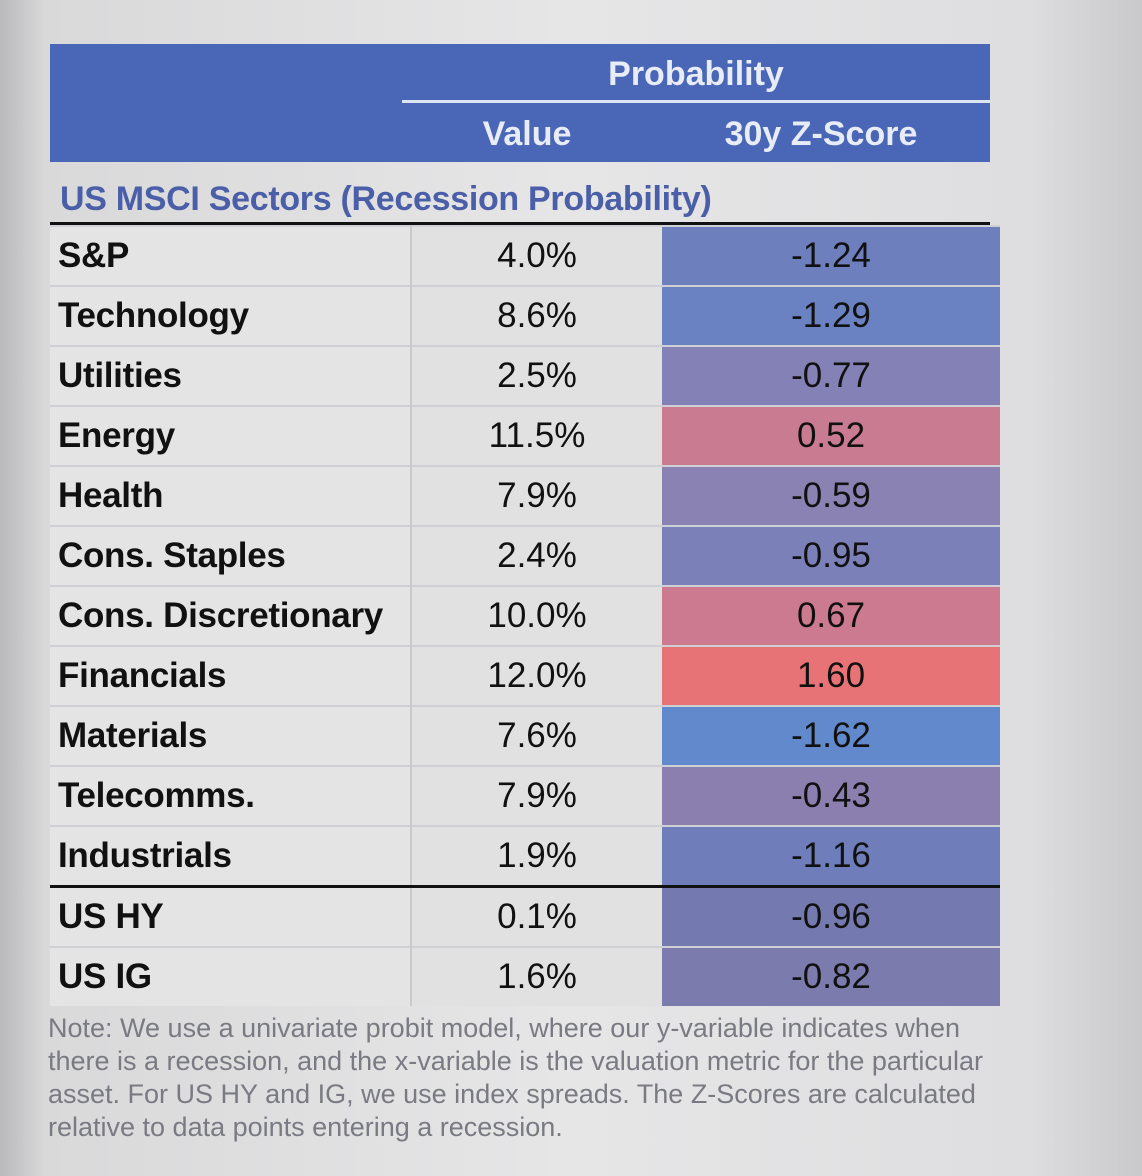  What do you see at coordinates (831, 916) in the screenshot?
I see `zscore-cell: -0.96` at bounding box center [831, 916].